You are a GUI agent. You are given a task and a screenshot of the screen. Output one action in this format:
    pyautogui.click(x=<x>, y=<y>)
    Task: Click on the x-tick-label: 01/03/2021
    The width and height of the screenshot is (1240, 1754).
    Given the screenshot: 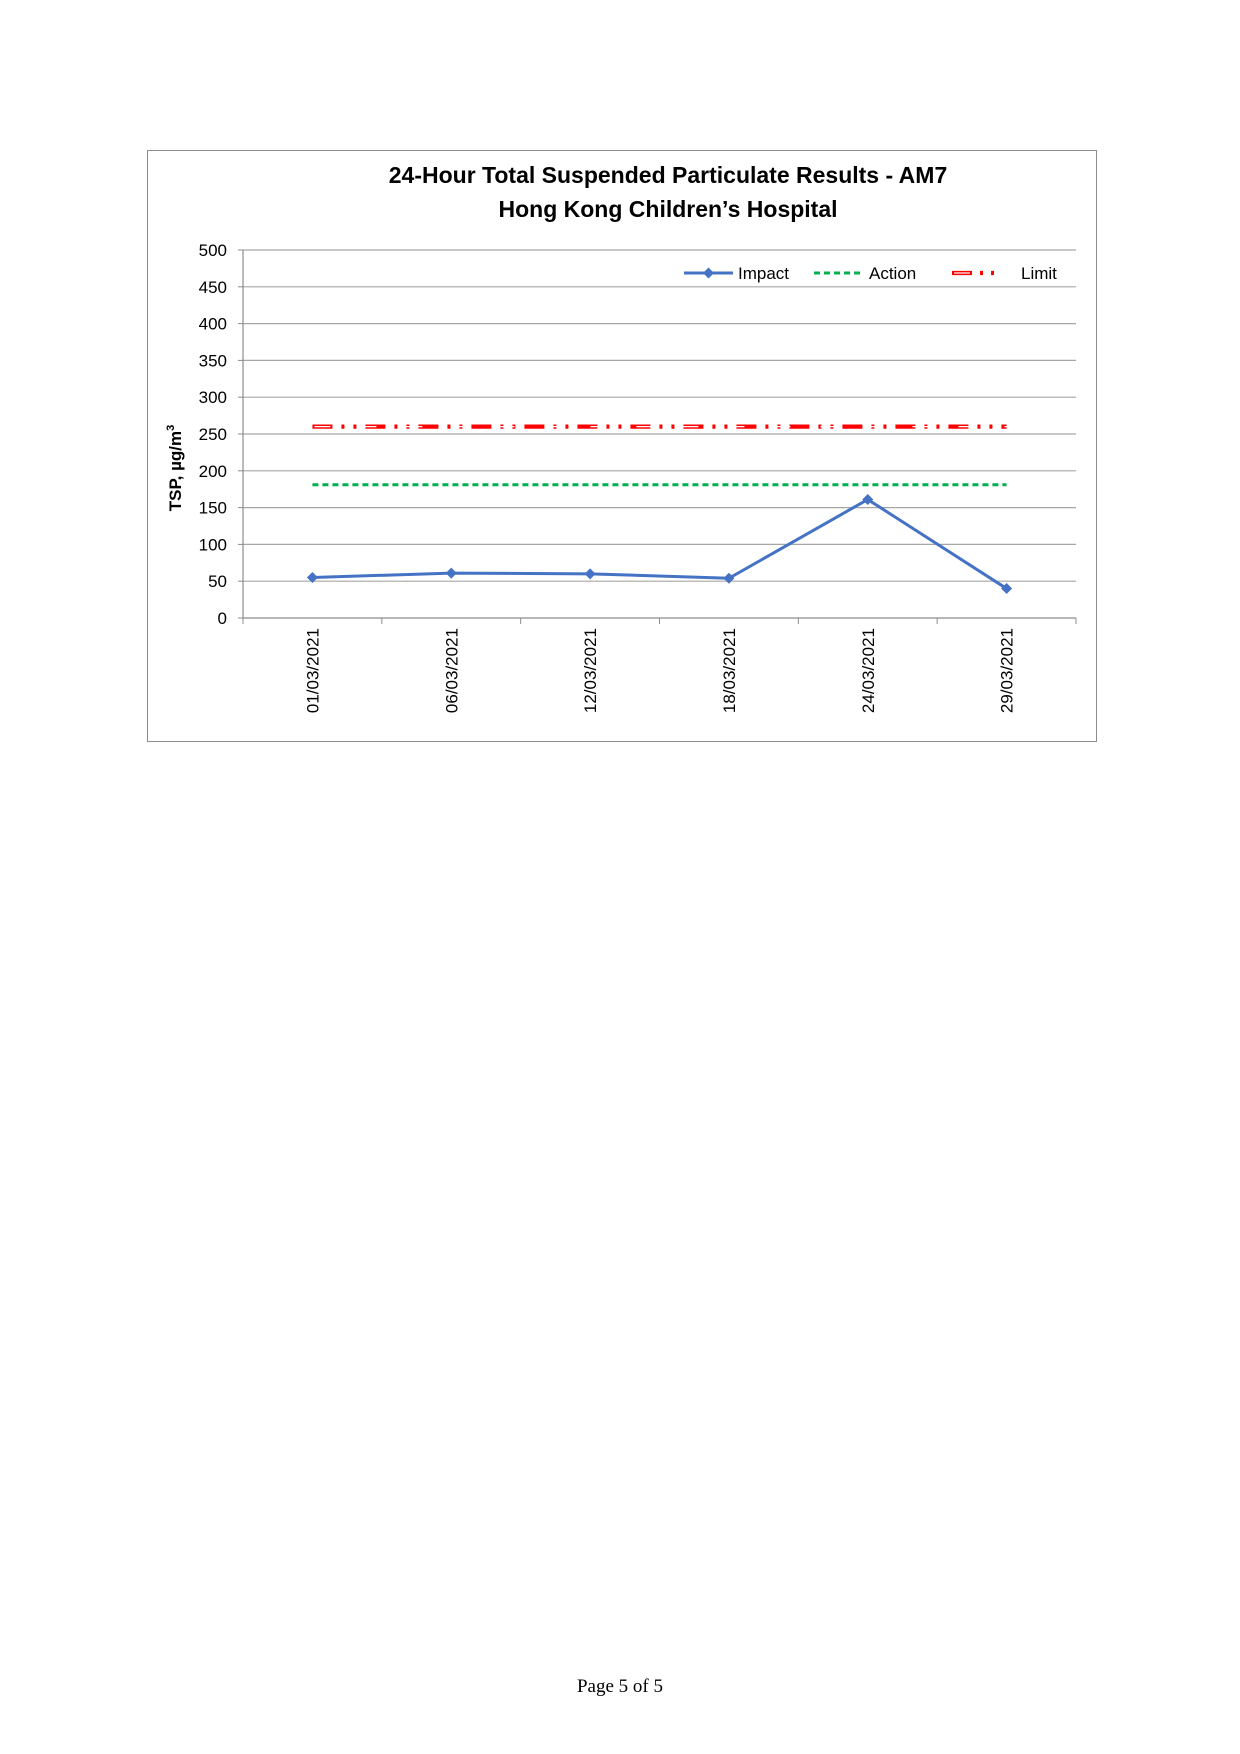 What is the action you would take?
    pyautogui.click(x=312, y=670)
    